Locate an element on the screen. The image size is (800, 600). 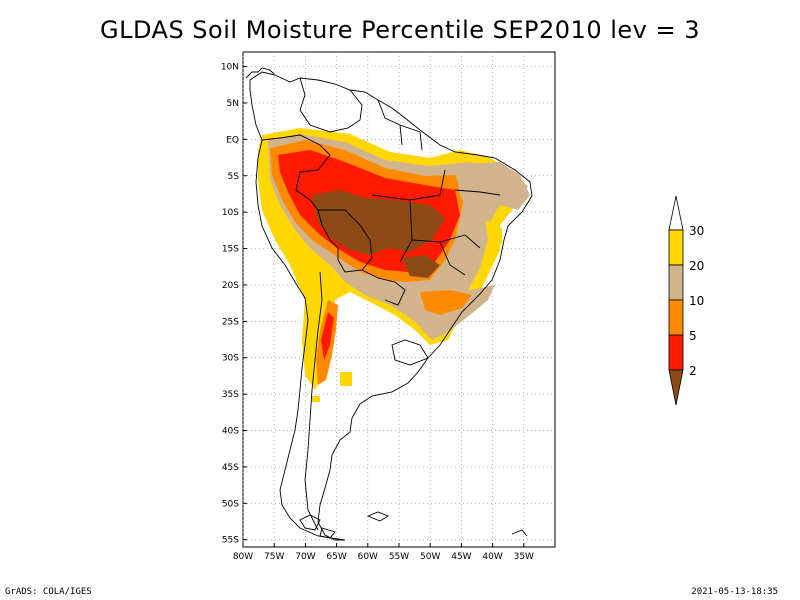
lon-tick-label: 75W is located at coordinates (274, 557).